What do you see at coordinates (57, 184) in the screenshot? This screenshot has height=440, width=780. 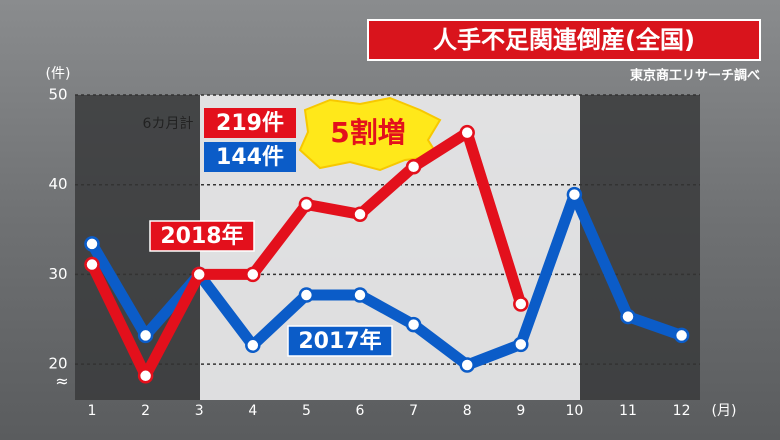 I see `y-tick-label: 40` at bounding box center [57, 184].